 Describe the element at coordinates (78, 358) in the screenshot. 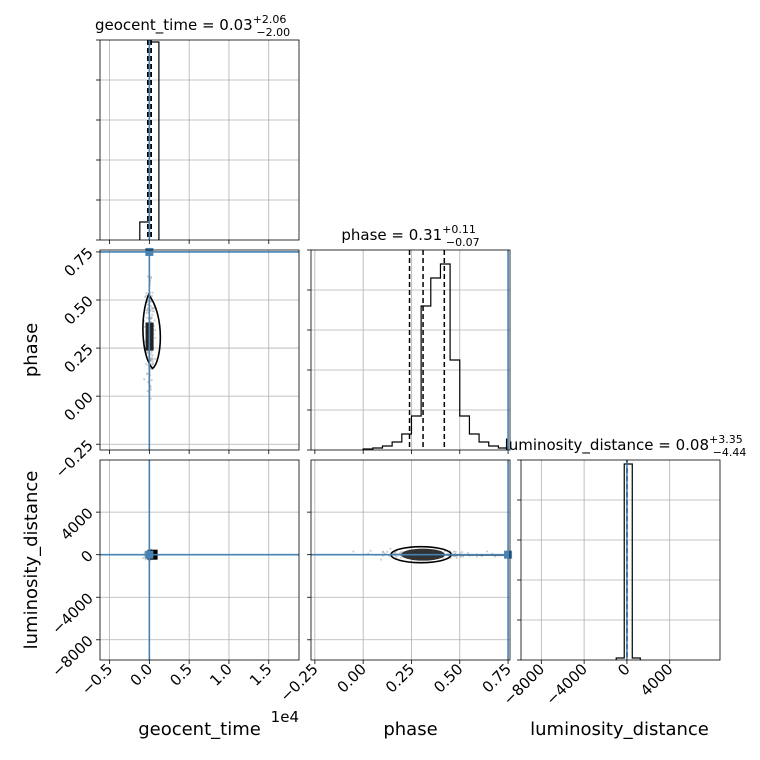

I see `panel-phase-vs-geocent-time-ytick-label: 0.25` at that location.